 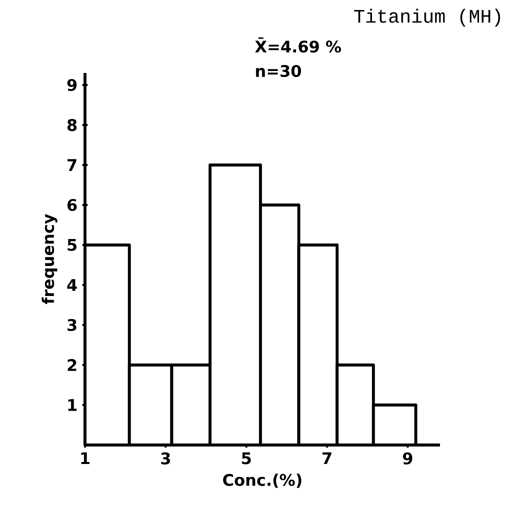 What do you see at coordinates (407, 458) in the screenshot?
I see `x-tick-label: 9` at bounding box center [407, 458].